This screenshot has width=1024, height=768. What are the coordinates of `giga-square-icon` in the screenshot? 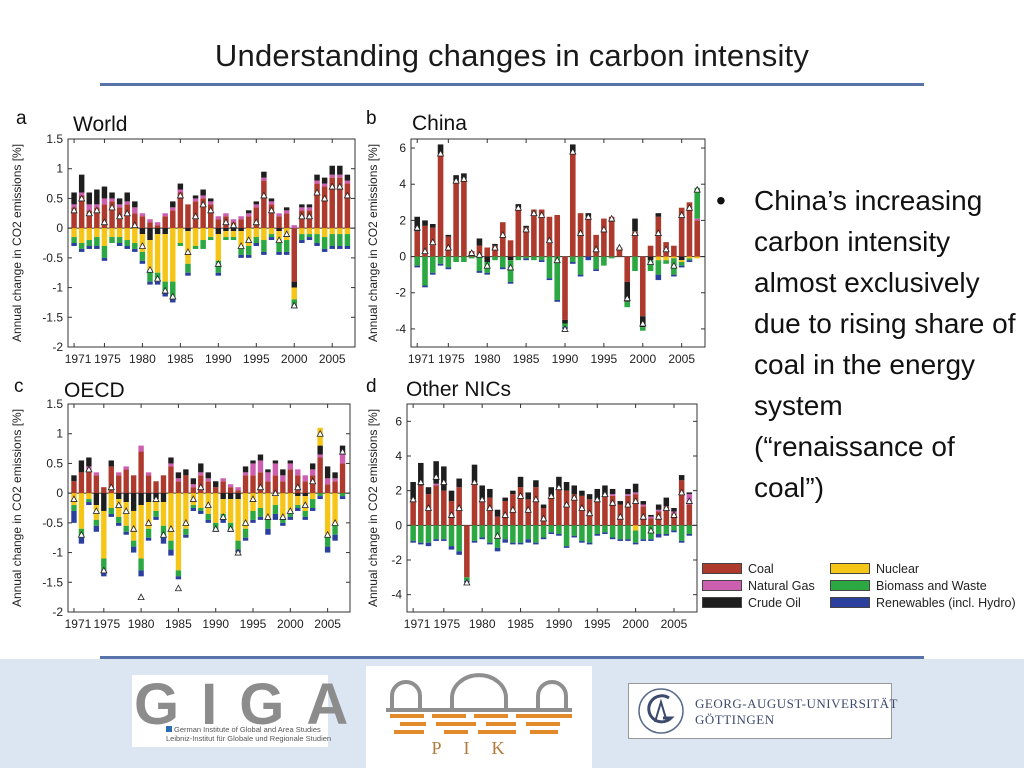 It's located at (169, 729).